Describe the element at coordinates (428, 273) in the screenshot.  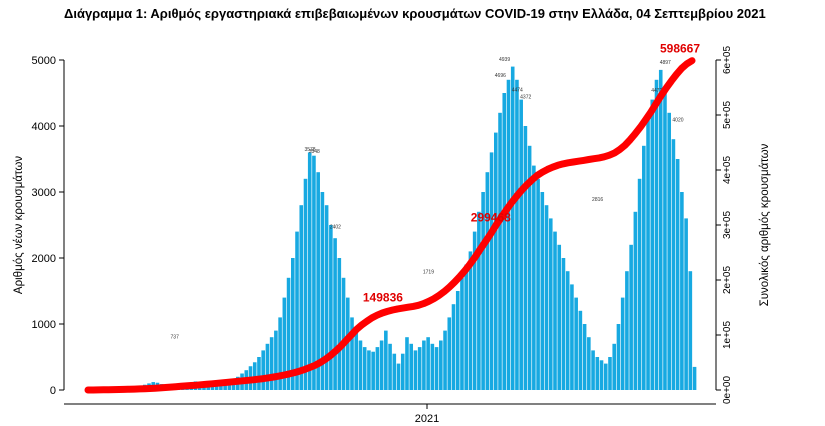
I see `bar-value-label: 1719` at that location.